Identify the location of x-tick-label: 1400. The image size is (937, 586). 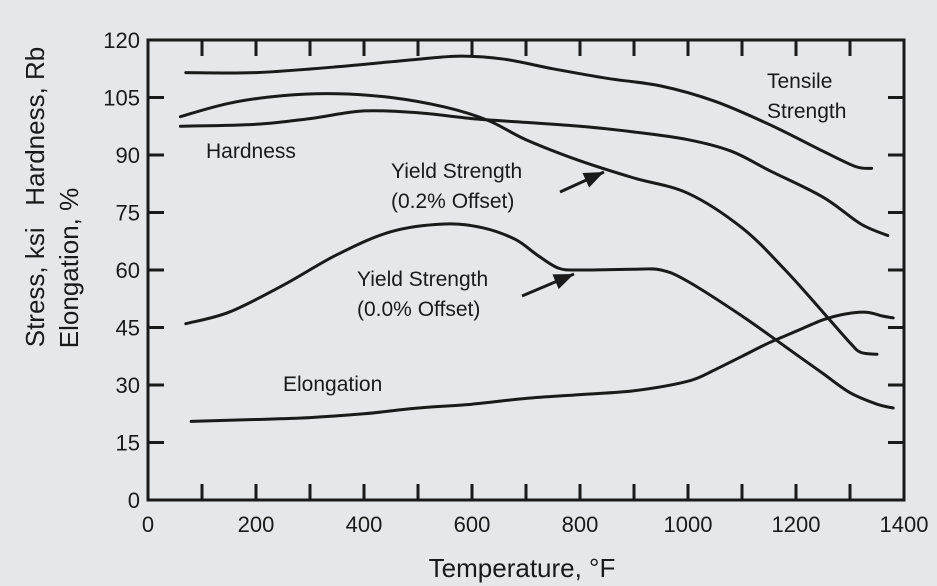
(904, 524).